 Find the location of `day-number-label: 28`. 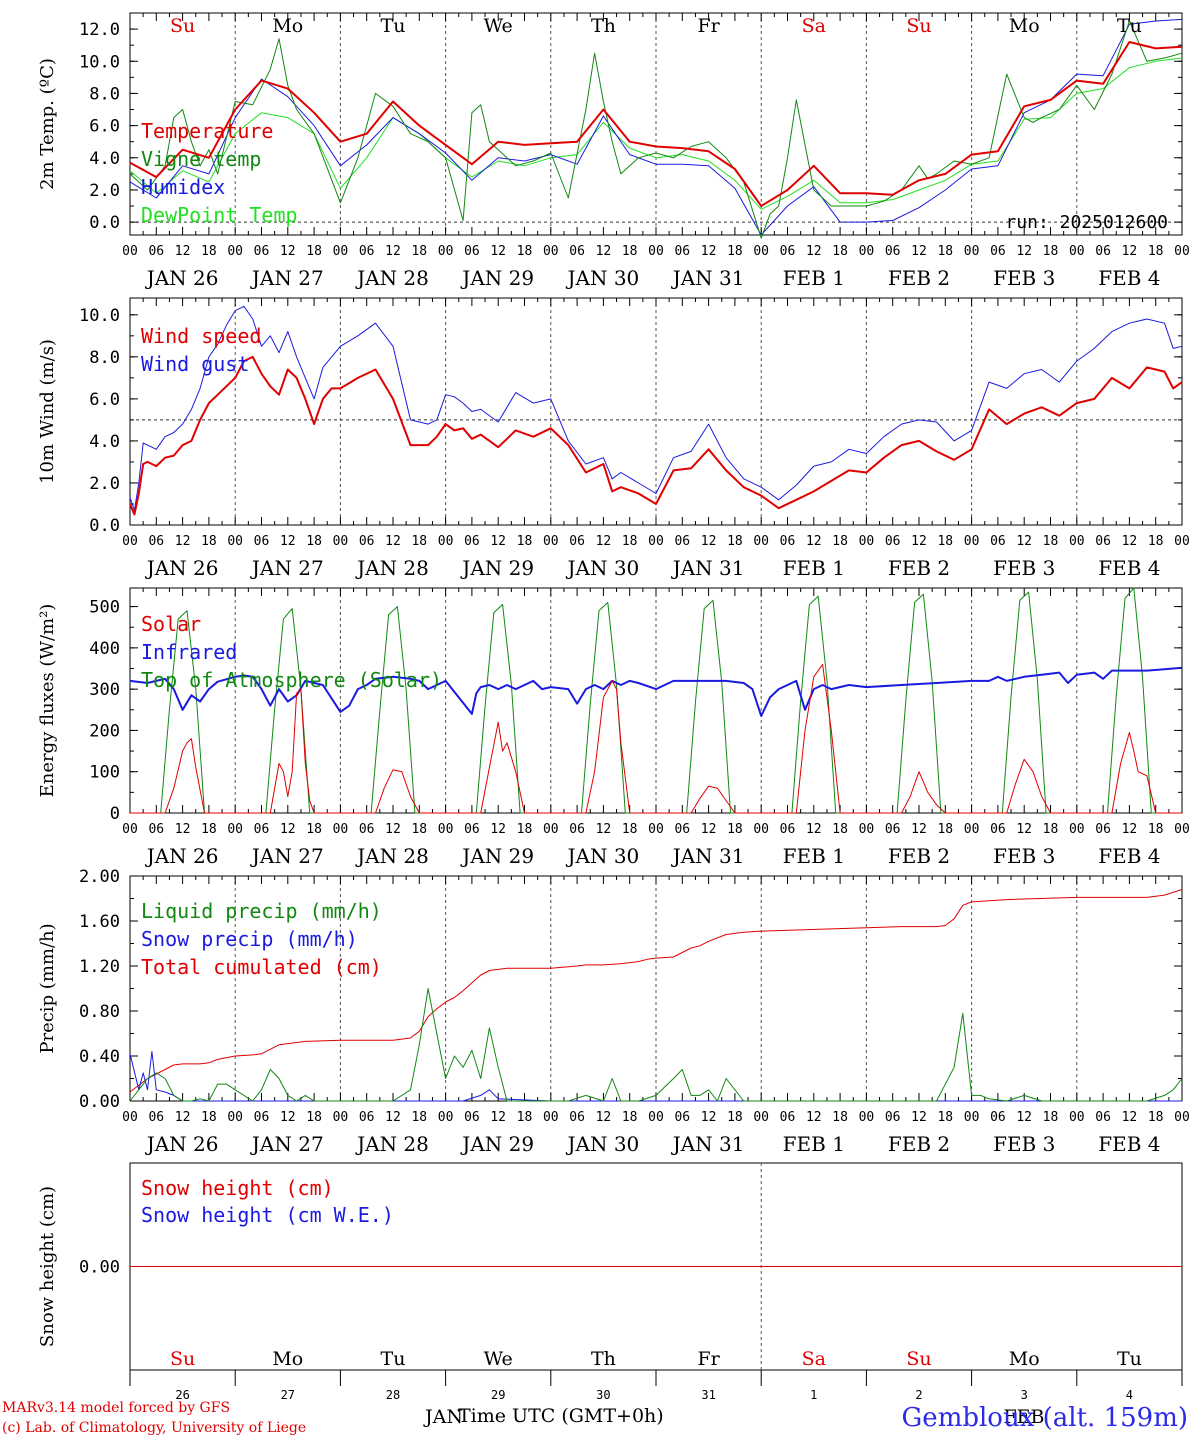

day-number-label: 28 is located at coordinates (393, 1395).